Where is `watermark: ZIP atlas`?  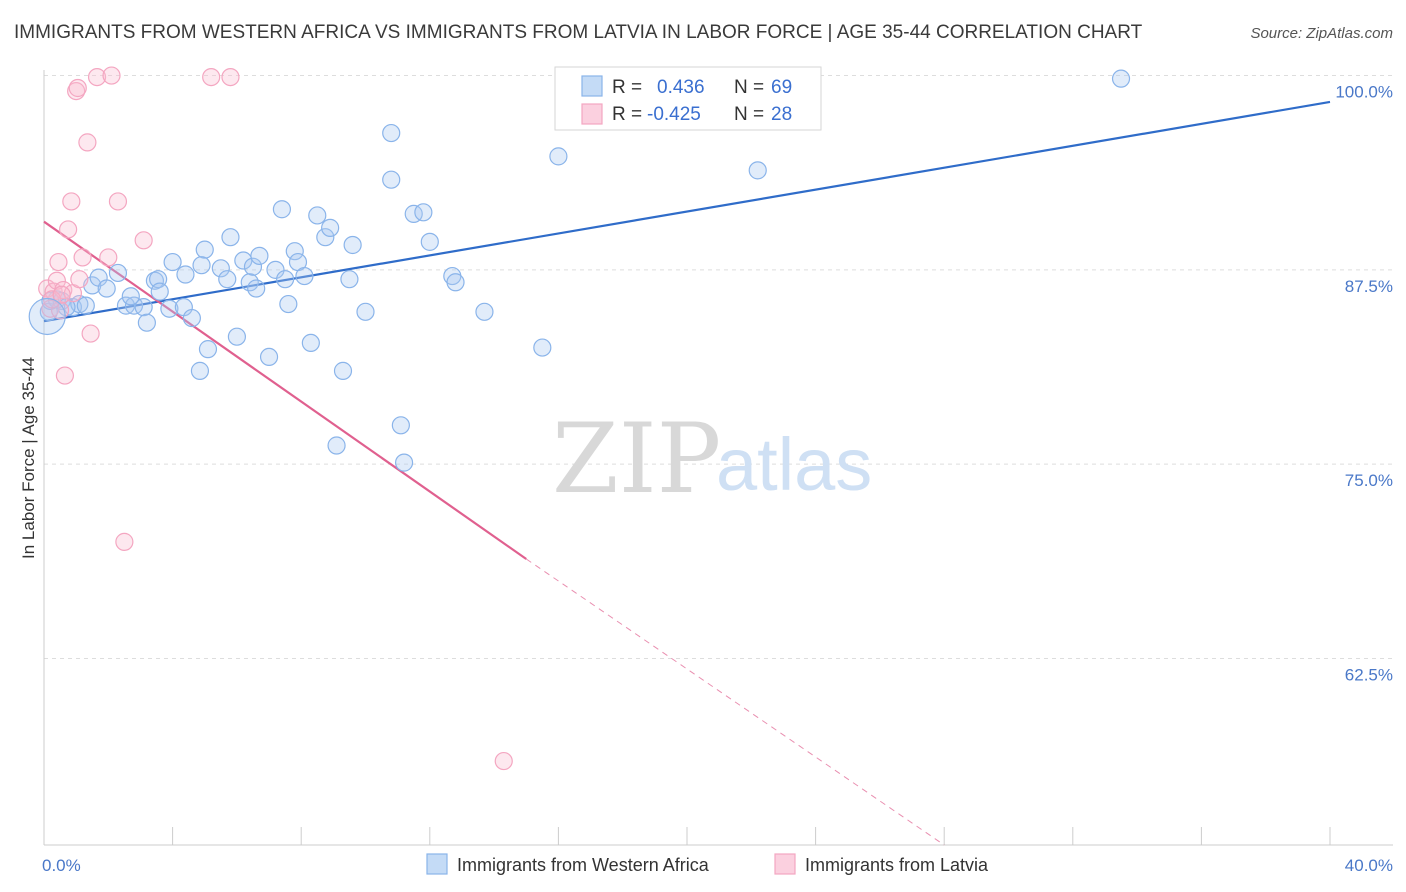
watermark: ZIP atlas is located at coordinates (712, 459).